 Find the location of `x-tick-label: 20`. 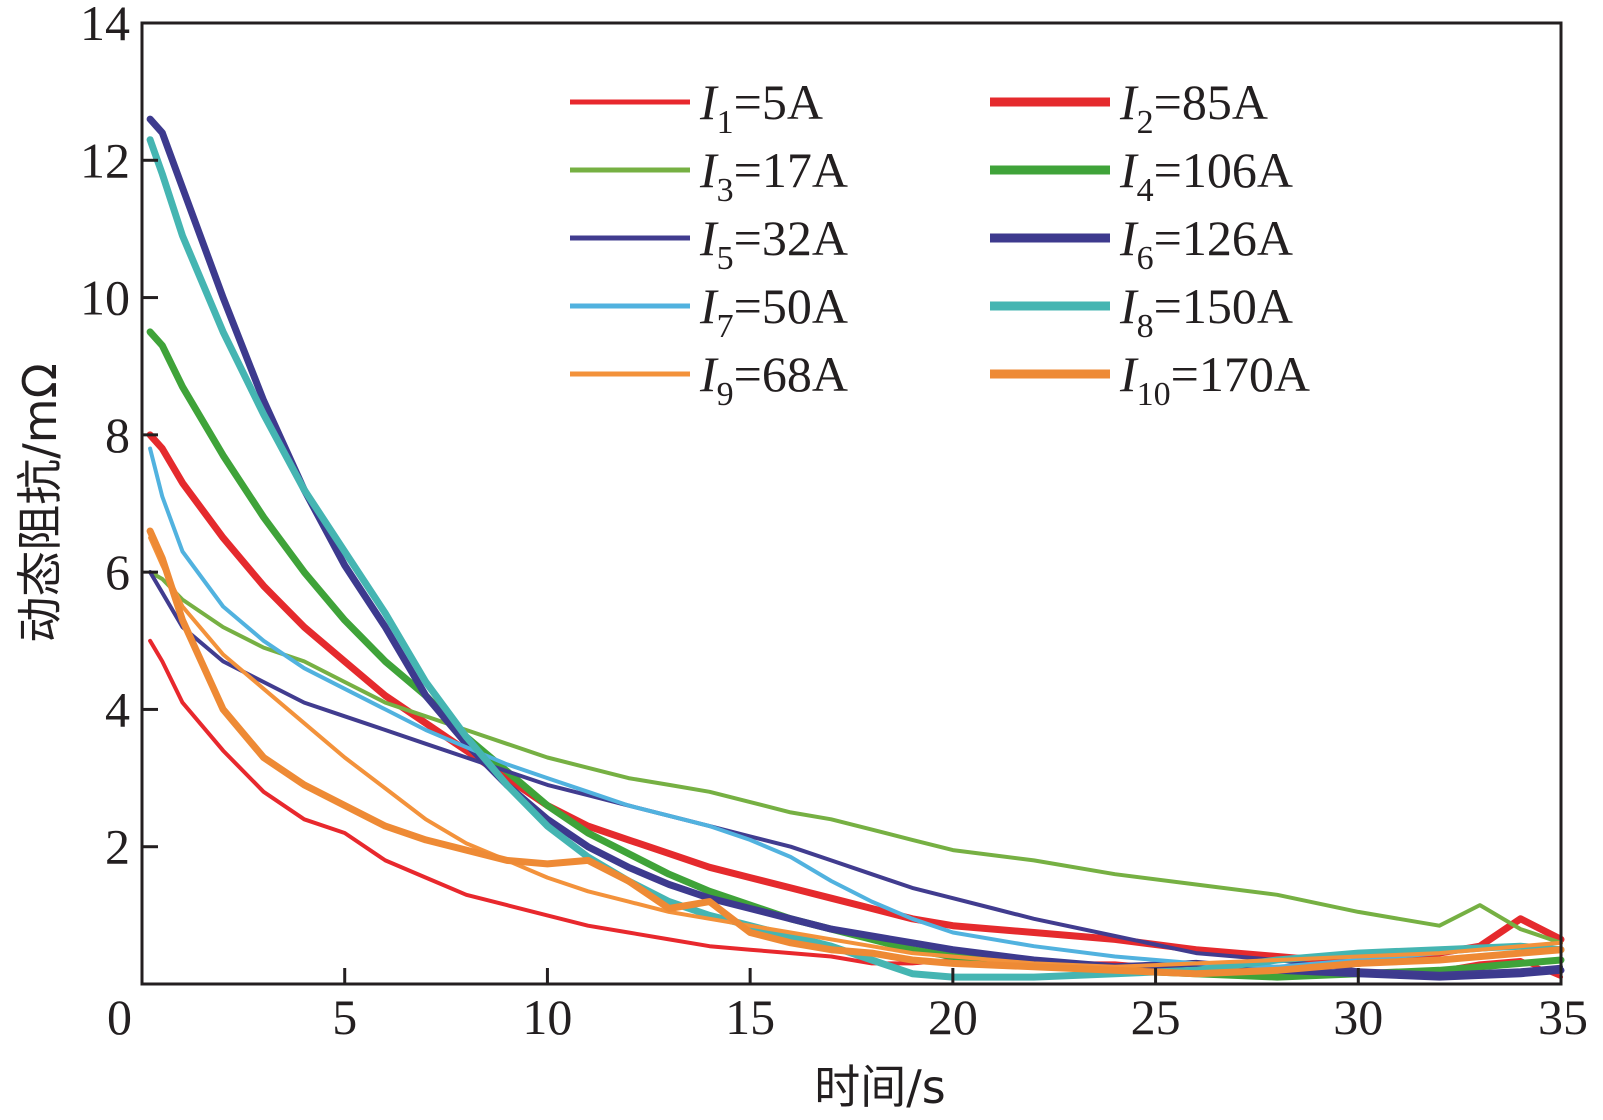

x-tick-label: 20 is located at coordinates (953, 1017).